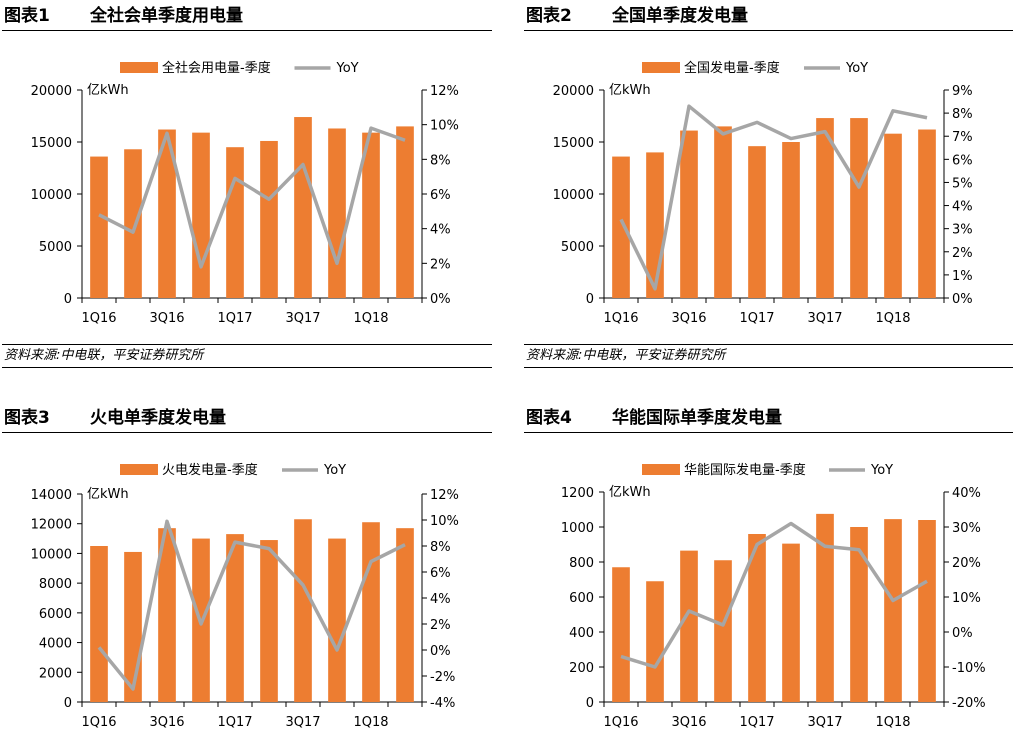 The height and width of the screenshot is (746, 1013). Describe the element at coordinates (347, 68) in the screenshot. I see `legend-line-label: YoY` at that location.